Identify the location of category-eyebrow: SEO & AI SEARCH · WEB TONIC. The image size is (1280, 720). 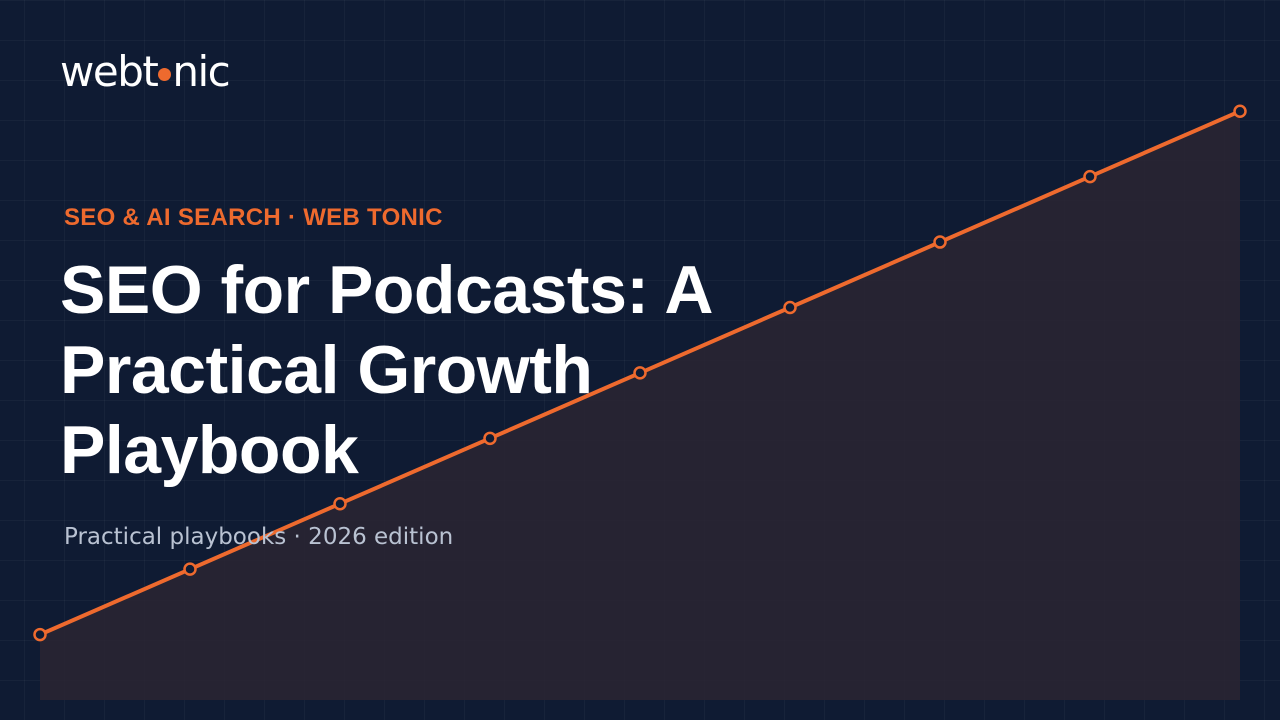
(253, 217).